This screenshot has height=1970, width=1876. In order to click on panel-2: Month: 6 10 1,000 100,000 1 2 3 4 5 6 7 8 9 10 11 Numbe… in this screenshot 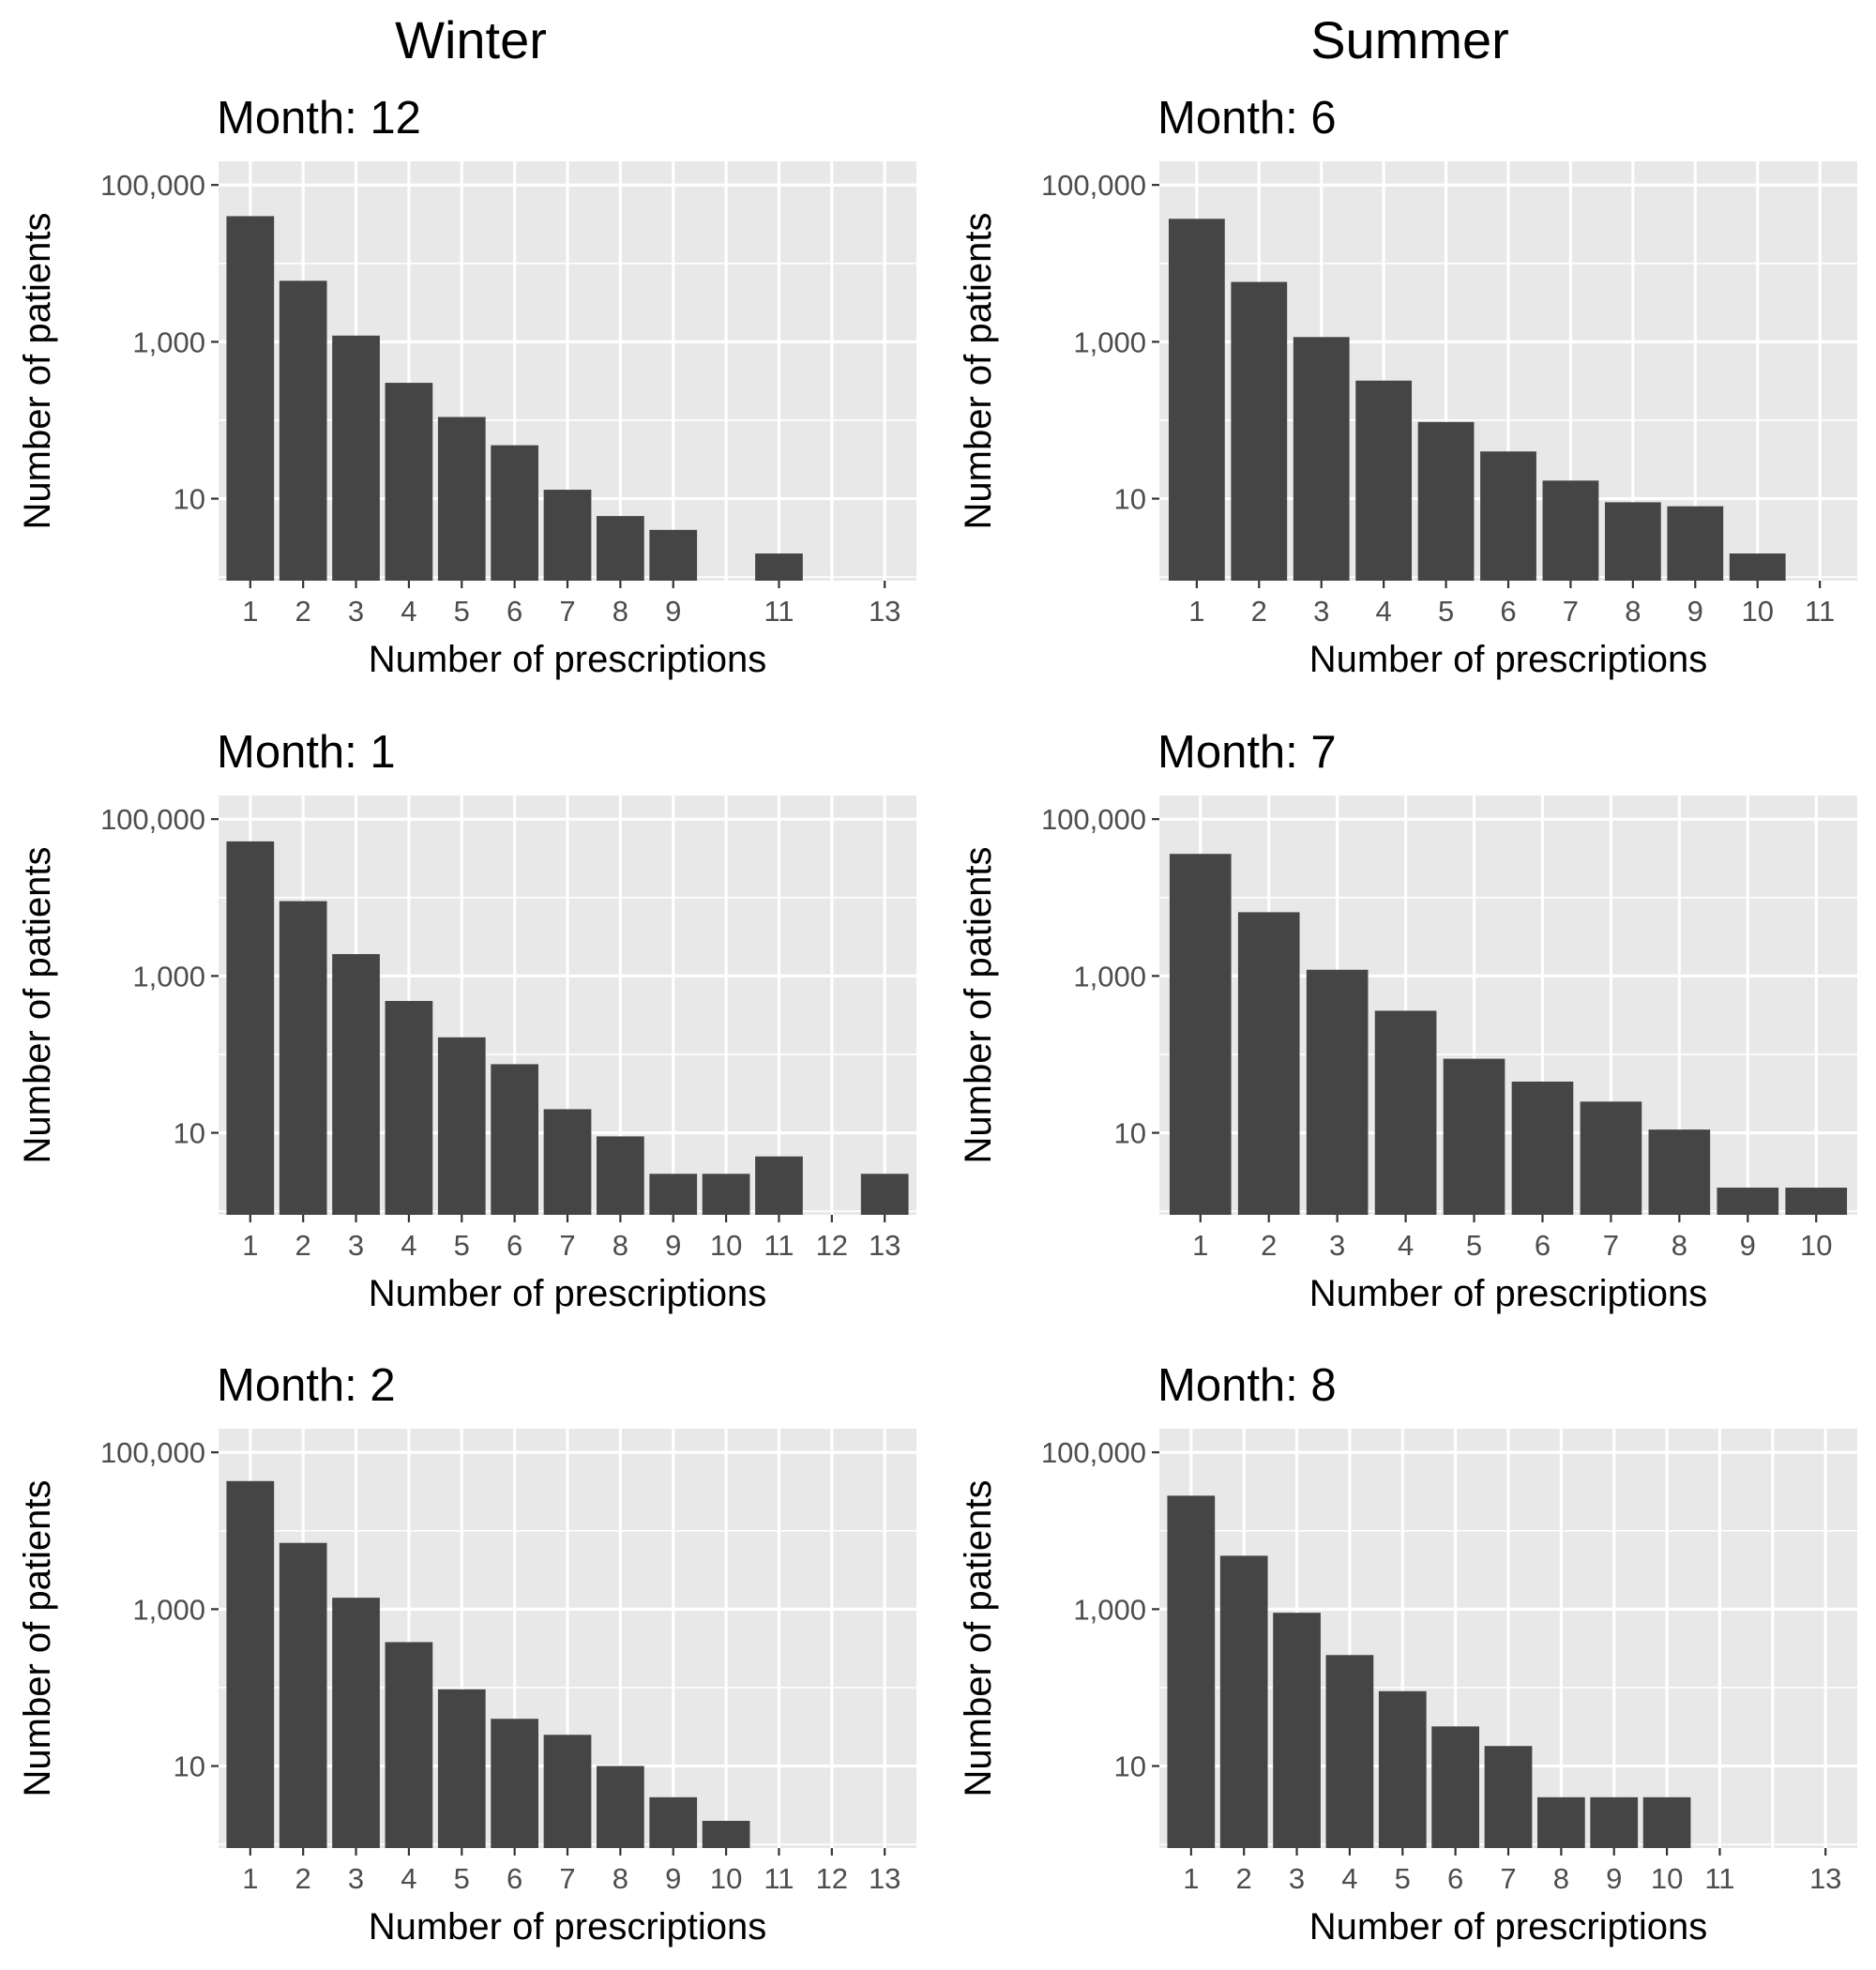, I will do `click(1407, 386)`.